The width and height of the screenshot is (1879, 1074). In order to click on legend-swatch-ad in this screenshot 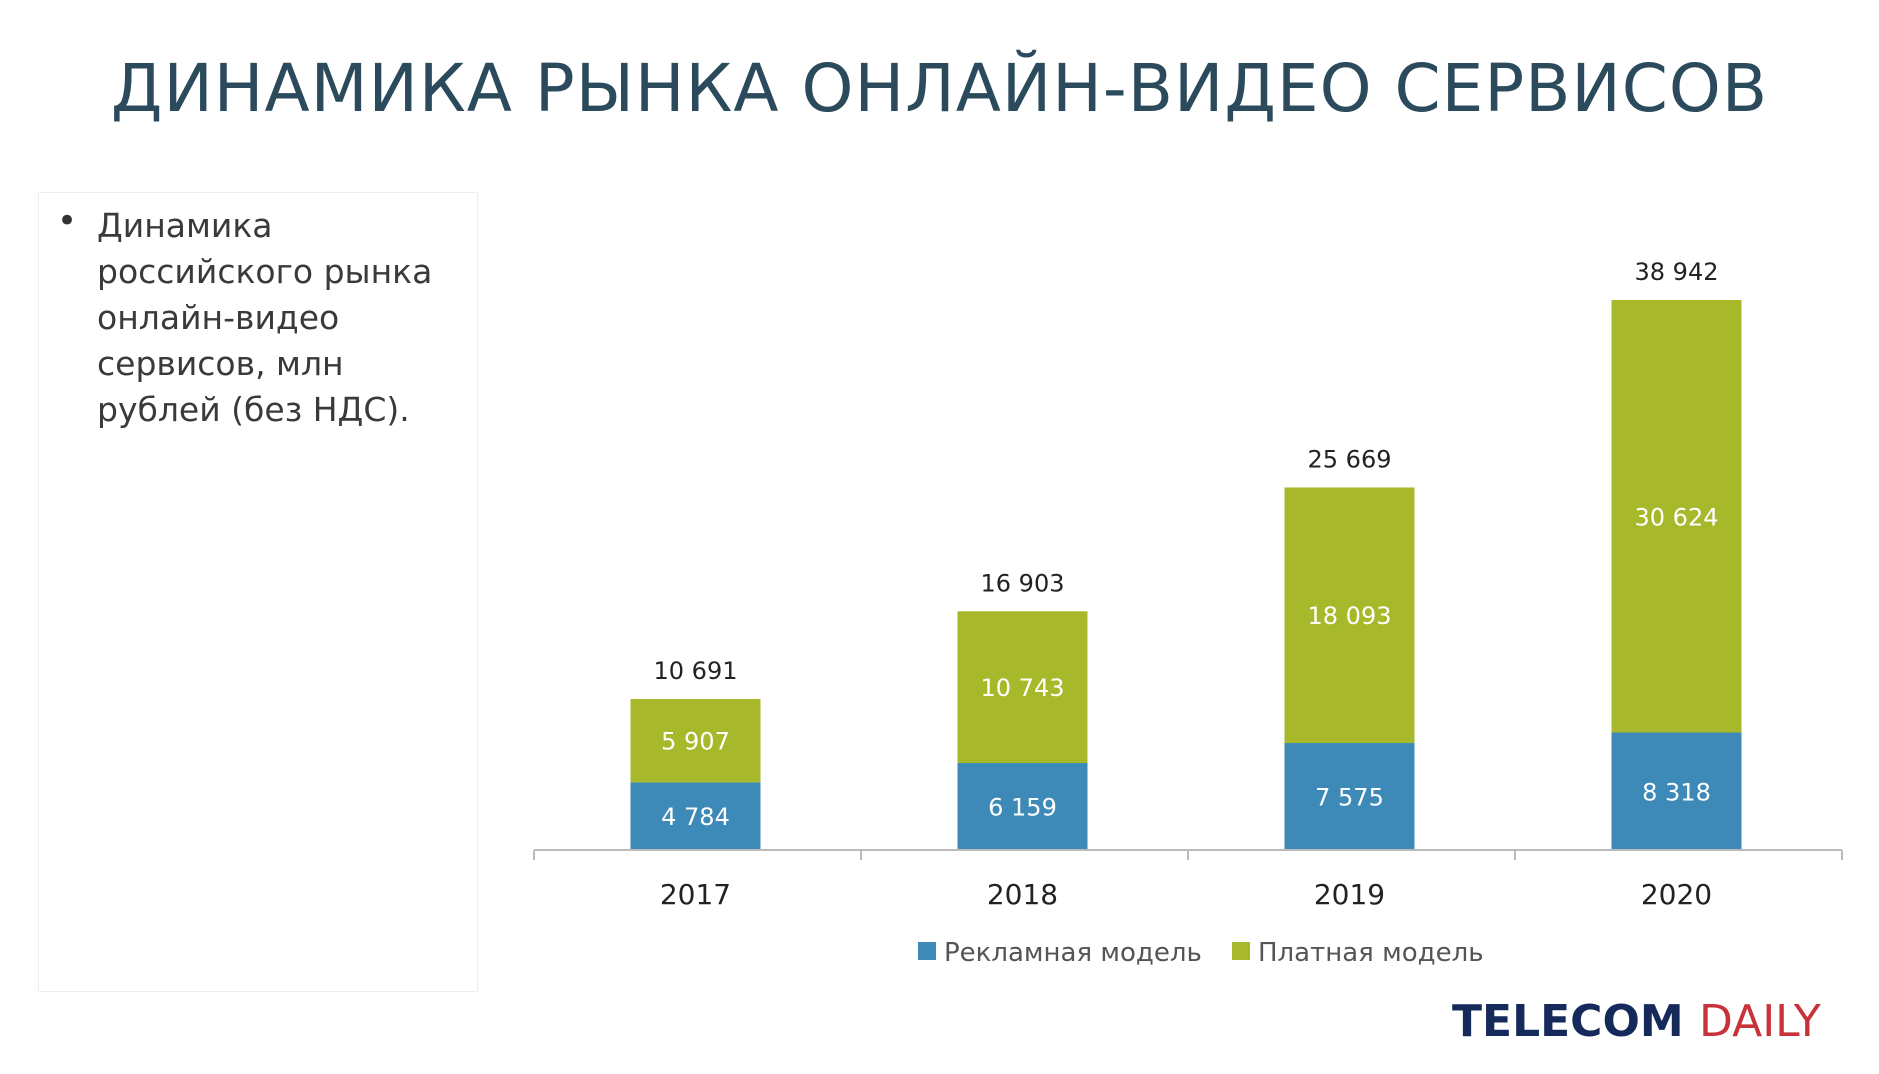, I will do `click(927, 951)`.